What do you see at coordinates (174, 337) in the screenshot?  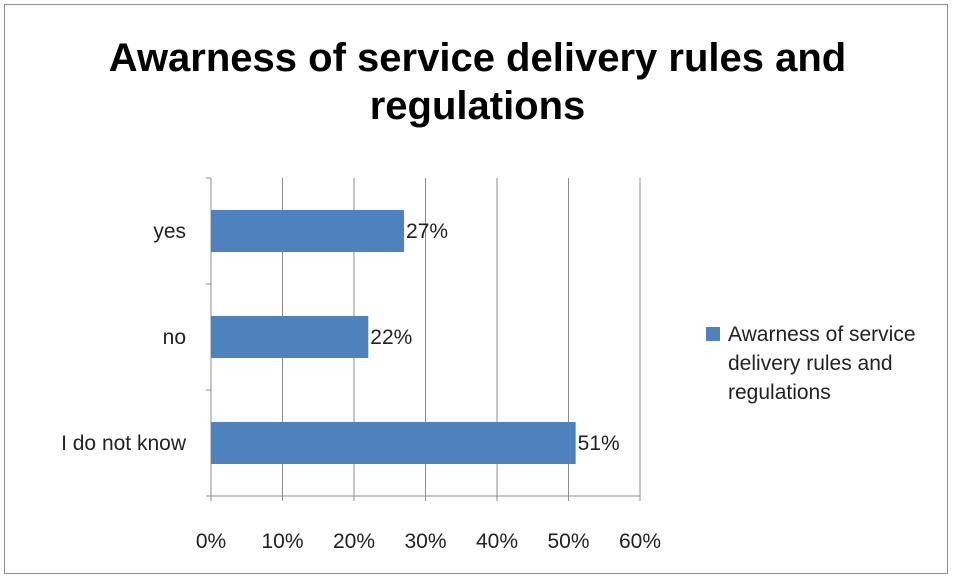 I see `category-label: no` at bounding box center [174, 337].